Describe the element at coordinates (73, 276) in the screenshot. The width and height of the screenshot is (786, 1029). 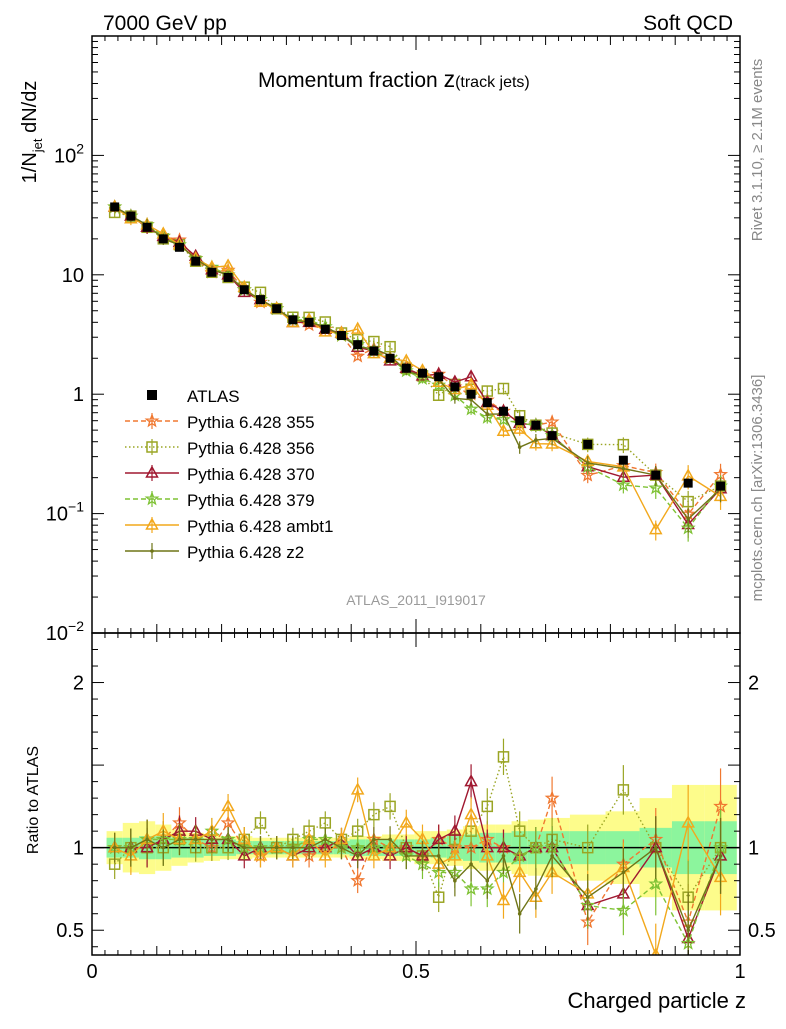
I see `main-y-tick-label: 10` at that location.